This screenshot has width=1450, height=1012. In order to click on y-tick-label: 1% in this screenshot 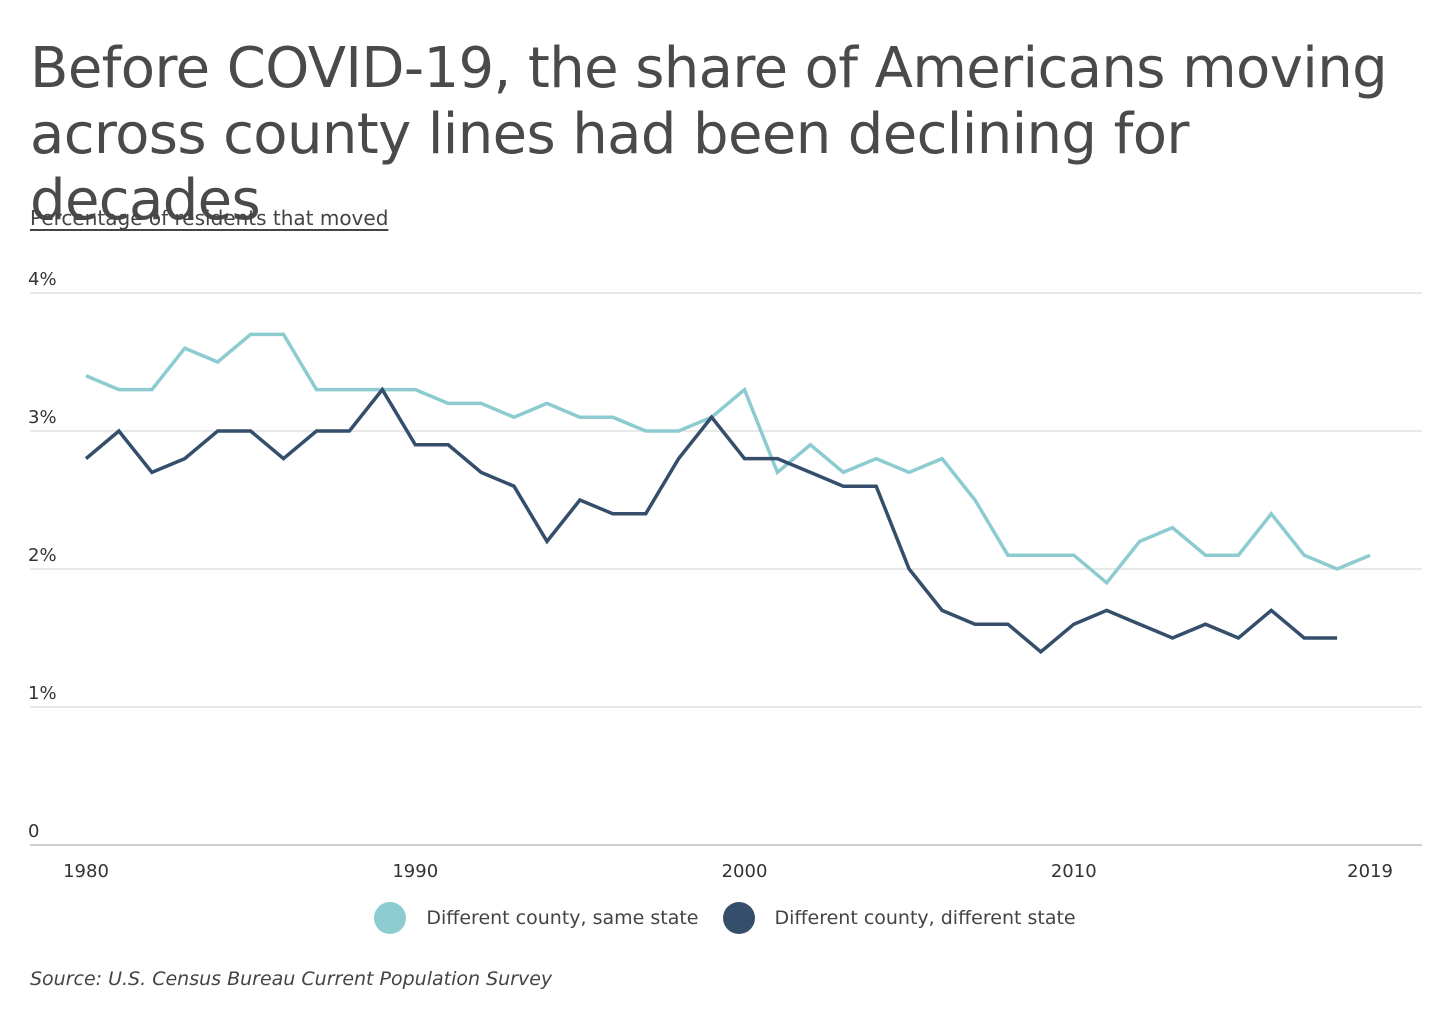, I will do `click(42, 693)`.